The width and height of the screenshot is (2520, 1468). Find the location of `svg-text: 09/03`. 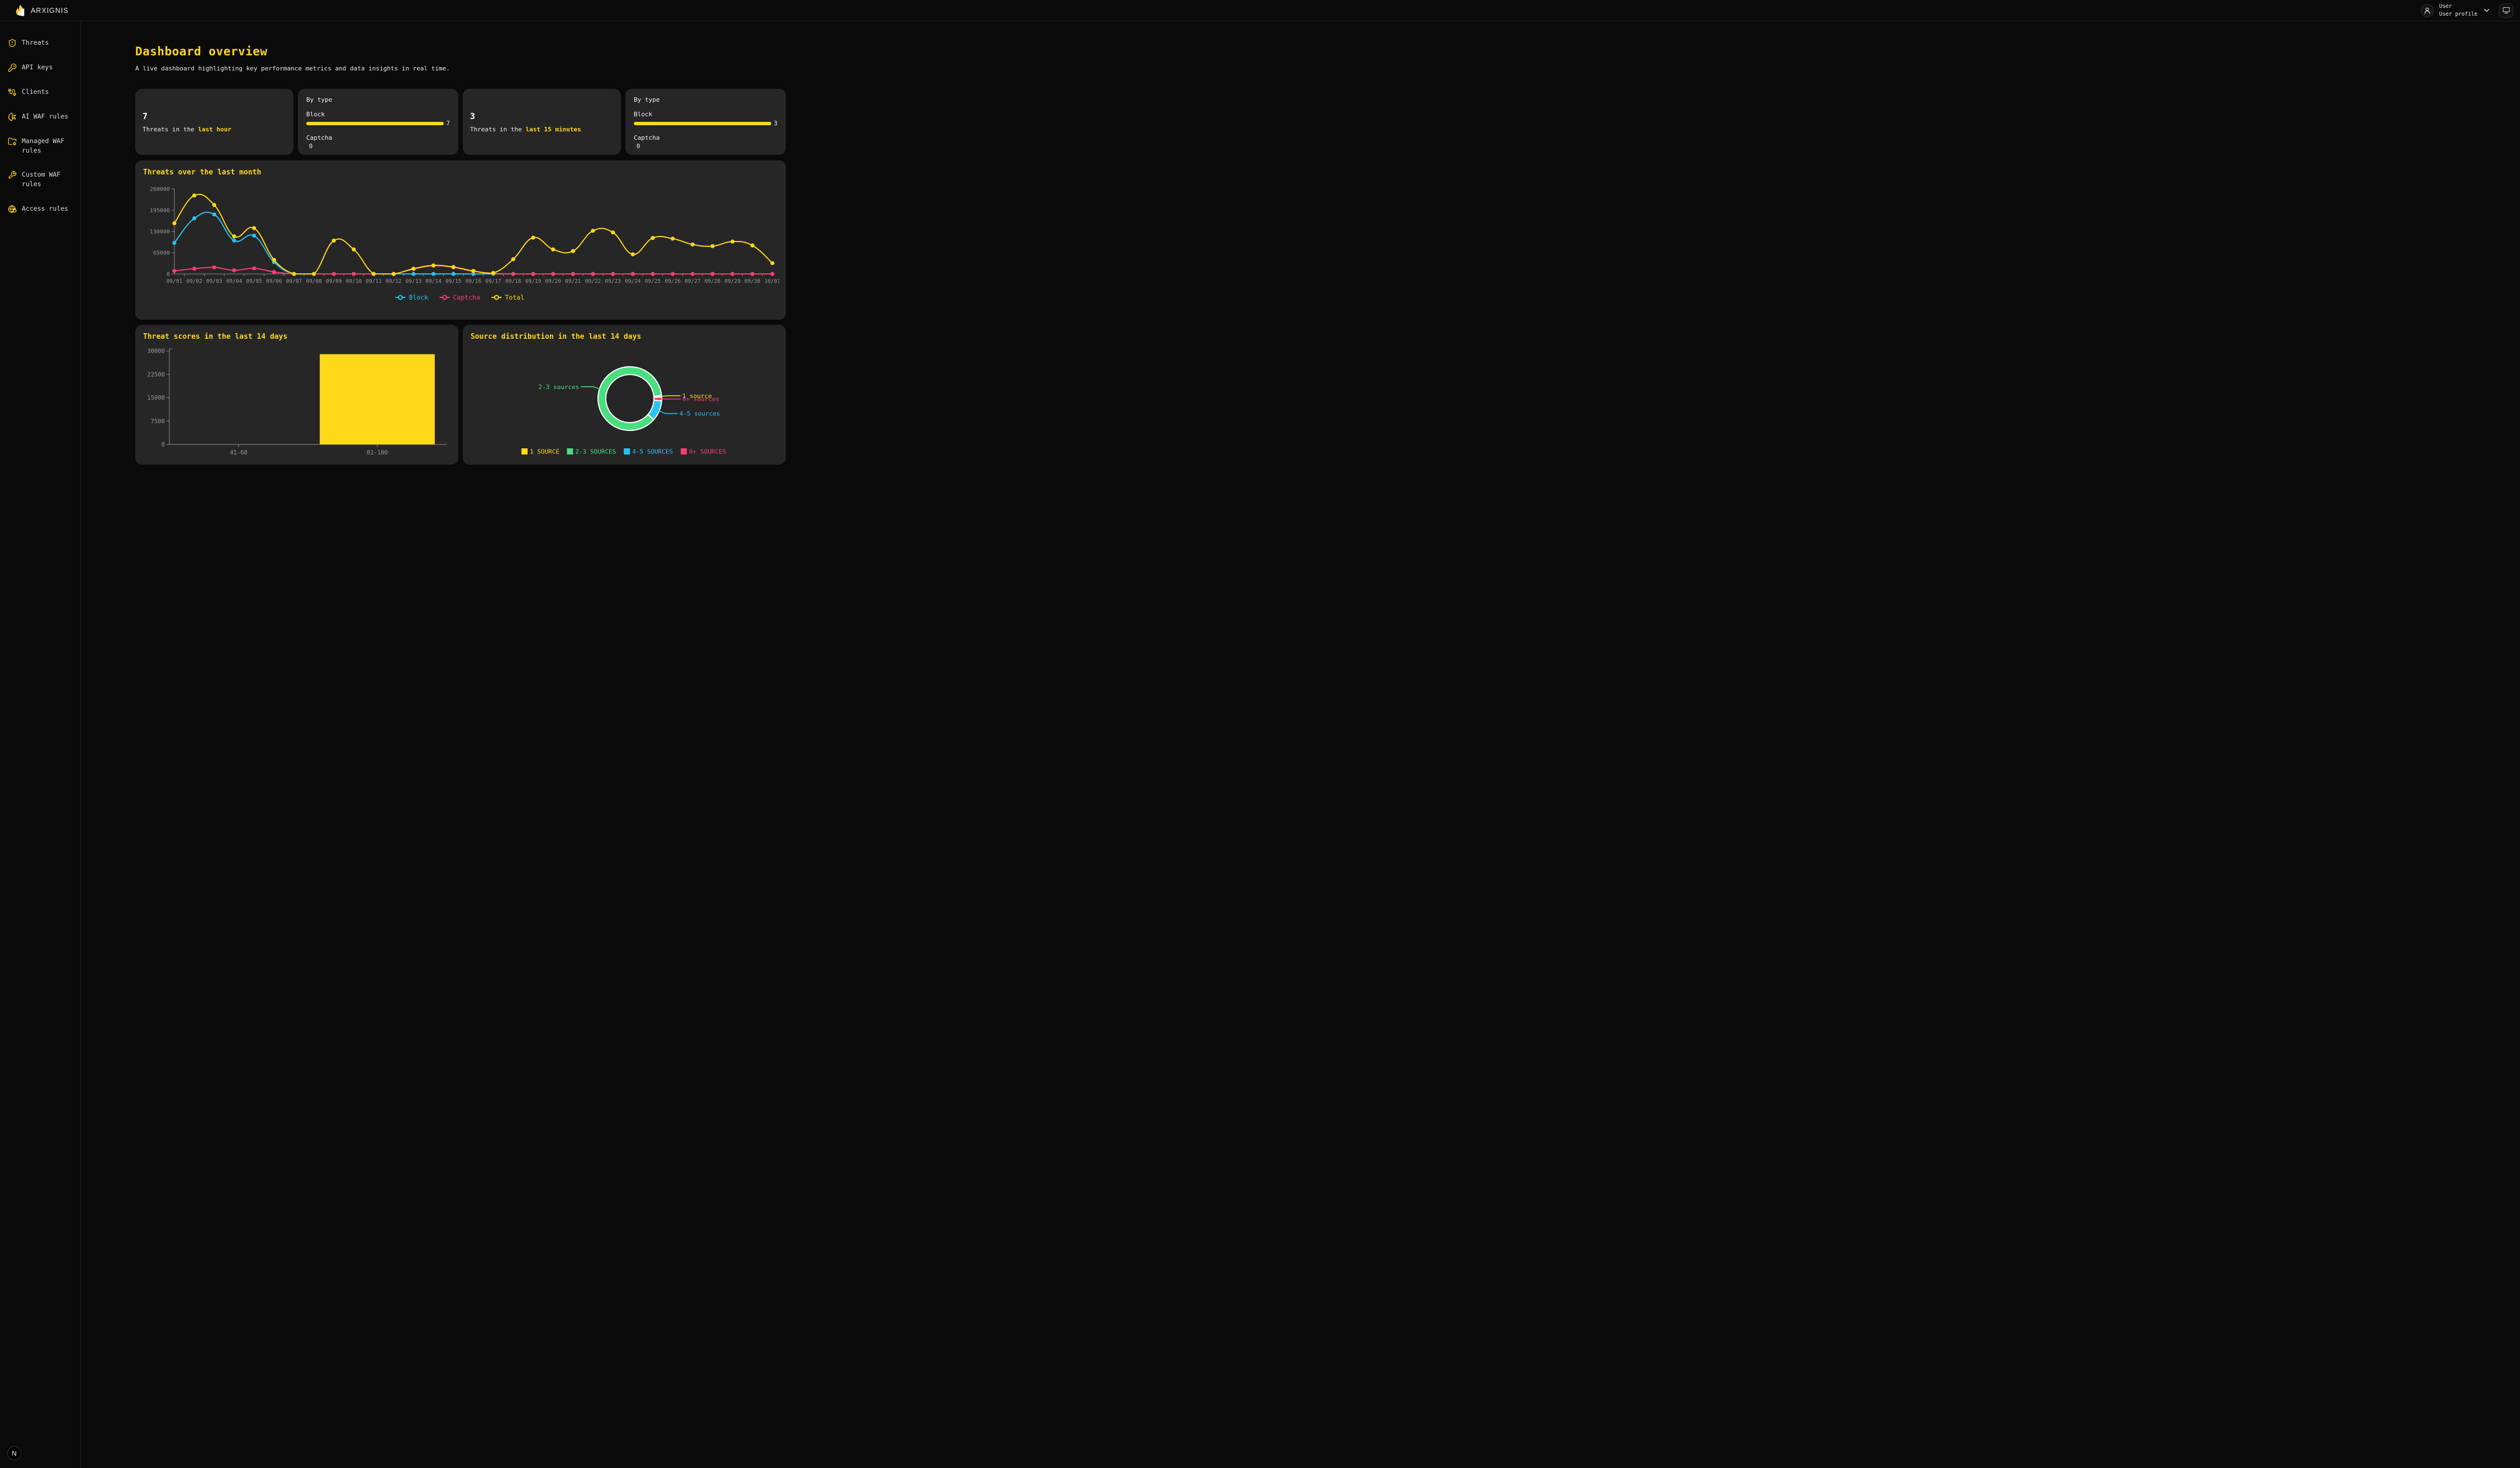

svg-text: 09/03 is located at coordinates (214, 281).